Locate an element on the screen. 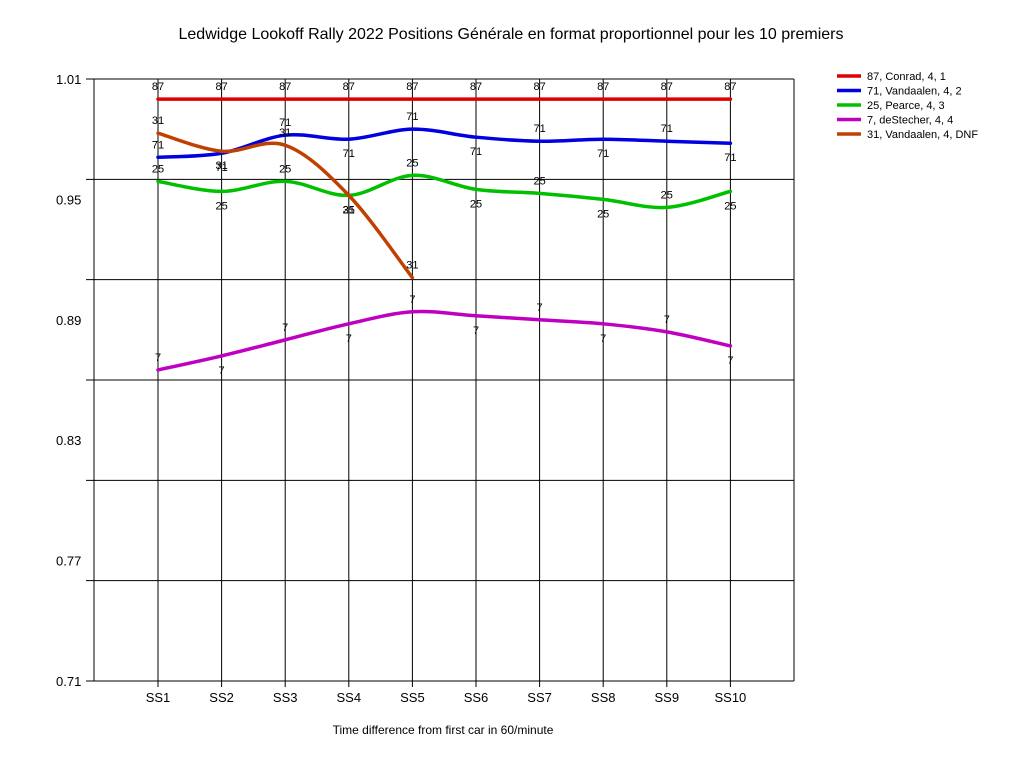 The image size is (1024, 768). legend-label: 7, deStecher, 4, 4 is located at coordinates (910, 121).